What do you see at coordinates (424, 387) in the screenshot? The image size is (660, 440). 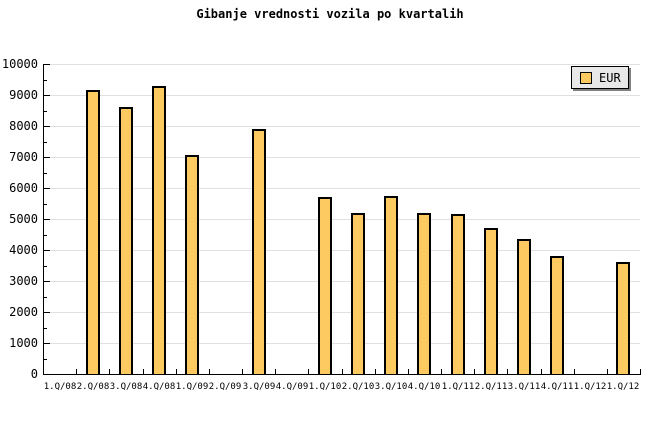 I see `x-tick-label: 4.Q/10` at bounding box center [424, 387].